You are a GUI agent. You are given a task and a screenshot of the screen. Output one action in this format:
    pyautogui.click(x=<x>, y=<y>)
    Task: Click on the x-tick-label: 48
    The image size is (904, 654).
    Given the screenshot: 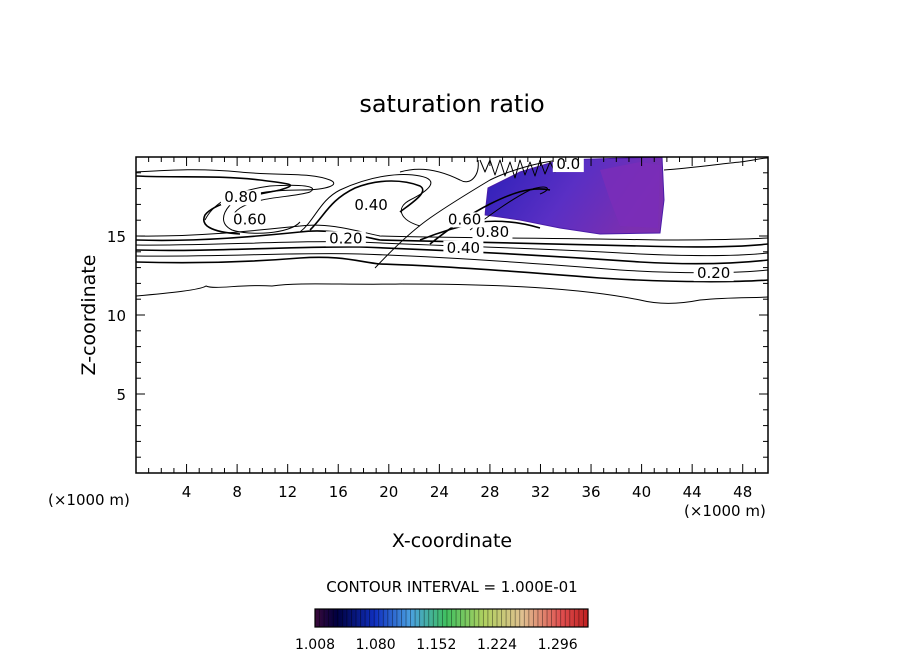 What is the action you would take?
    pyautogui.click(x=742, y=492)
    